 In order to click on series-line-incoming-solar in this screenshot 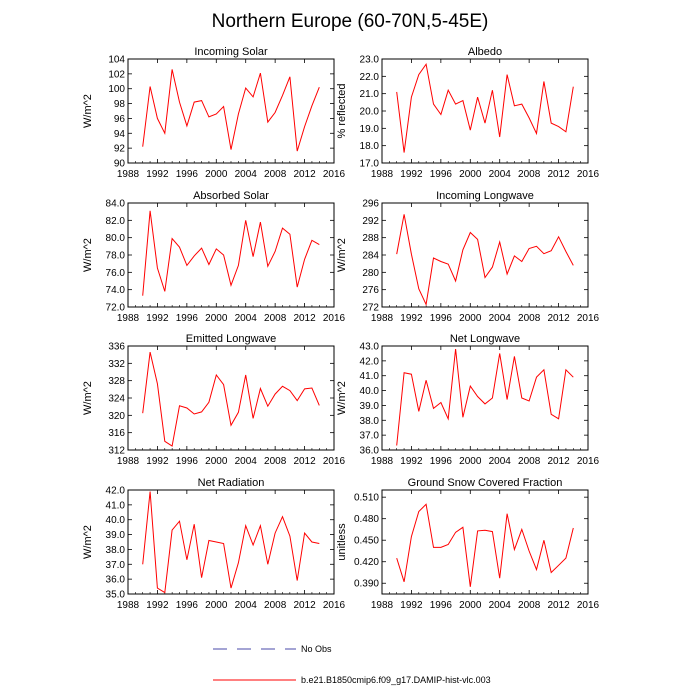, I will do `click(231, 110)`.